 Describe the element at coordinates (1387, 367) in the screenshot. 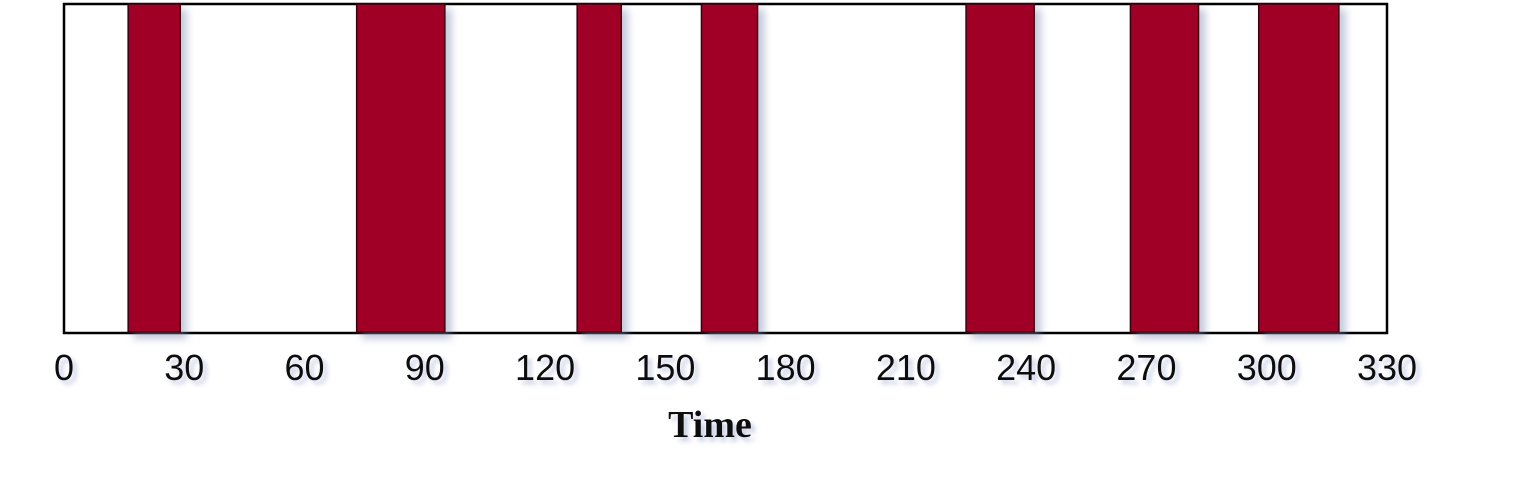

I see `x-tick-label-330: 330` at that location.